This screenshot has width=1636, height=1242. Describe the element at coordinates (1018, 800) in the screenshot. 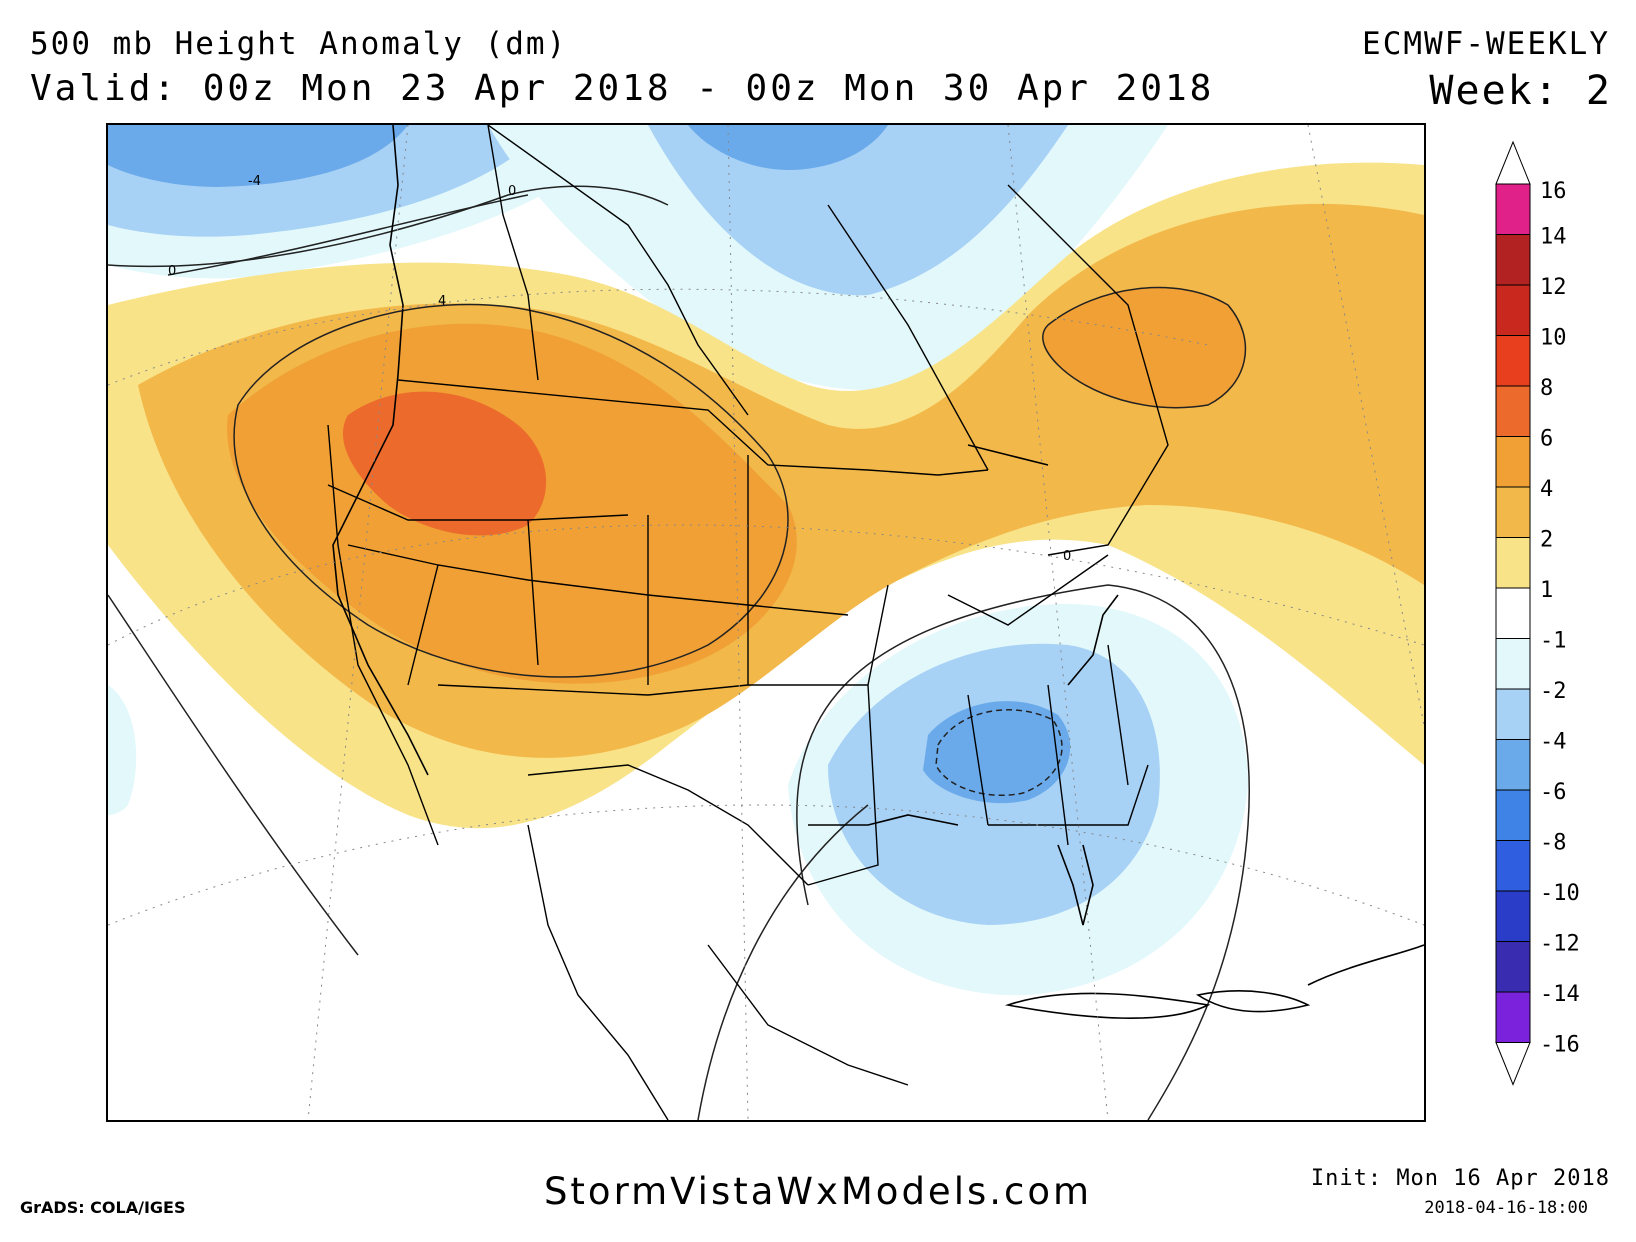

I see `negative-anomaly-southeast` at that location.